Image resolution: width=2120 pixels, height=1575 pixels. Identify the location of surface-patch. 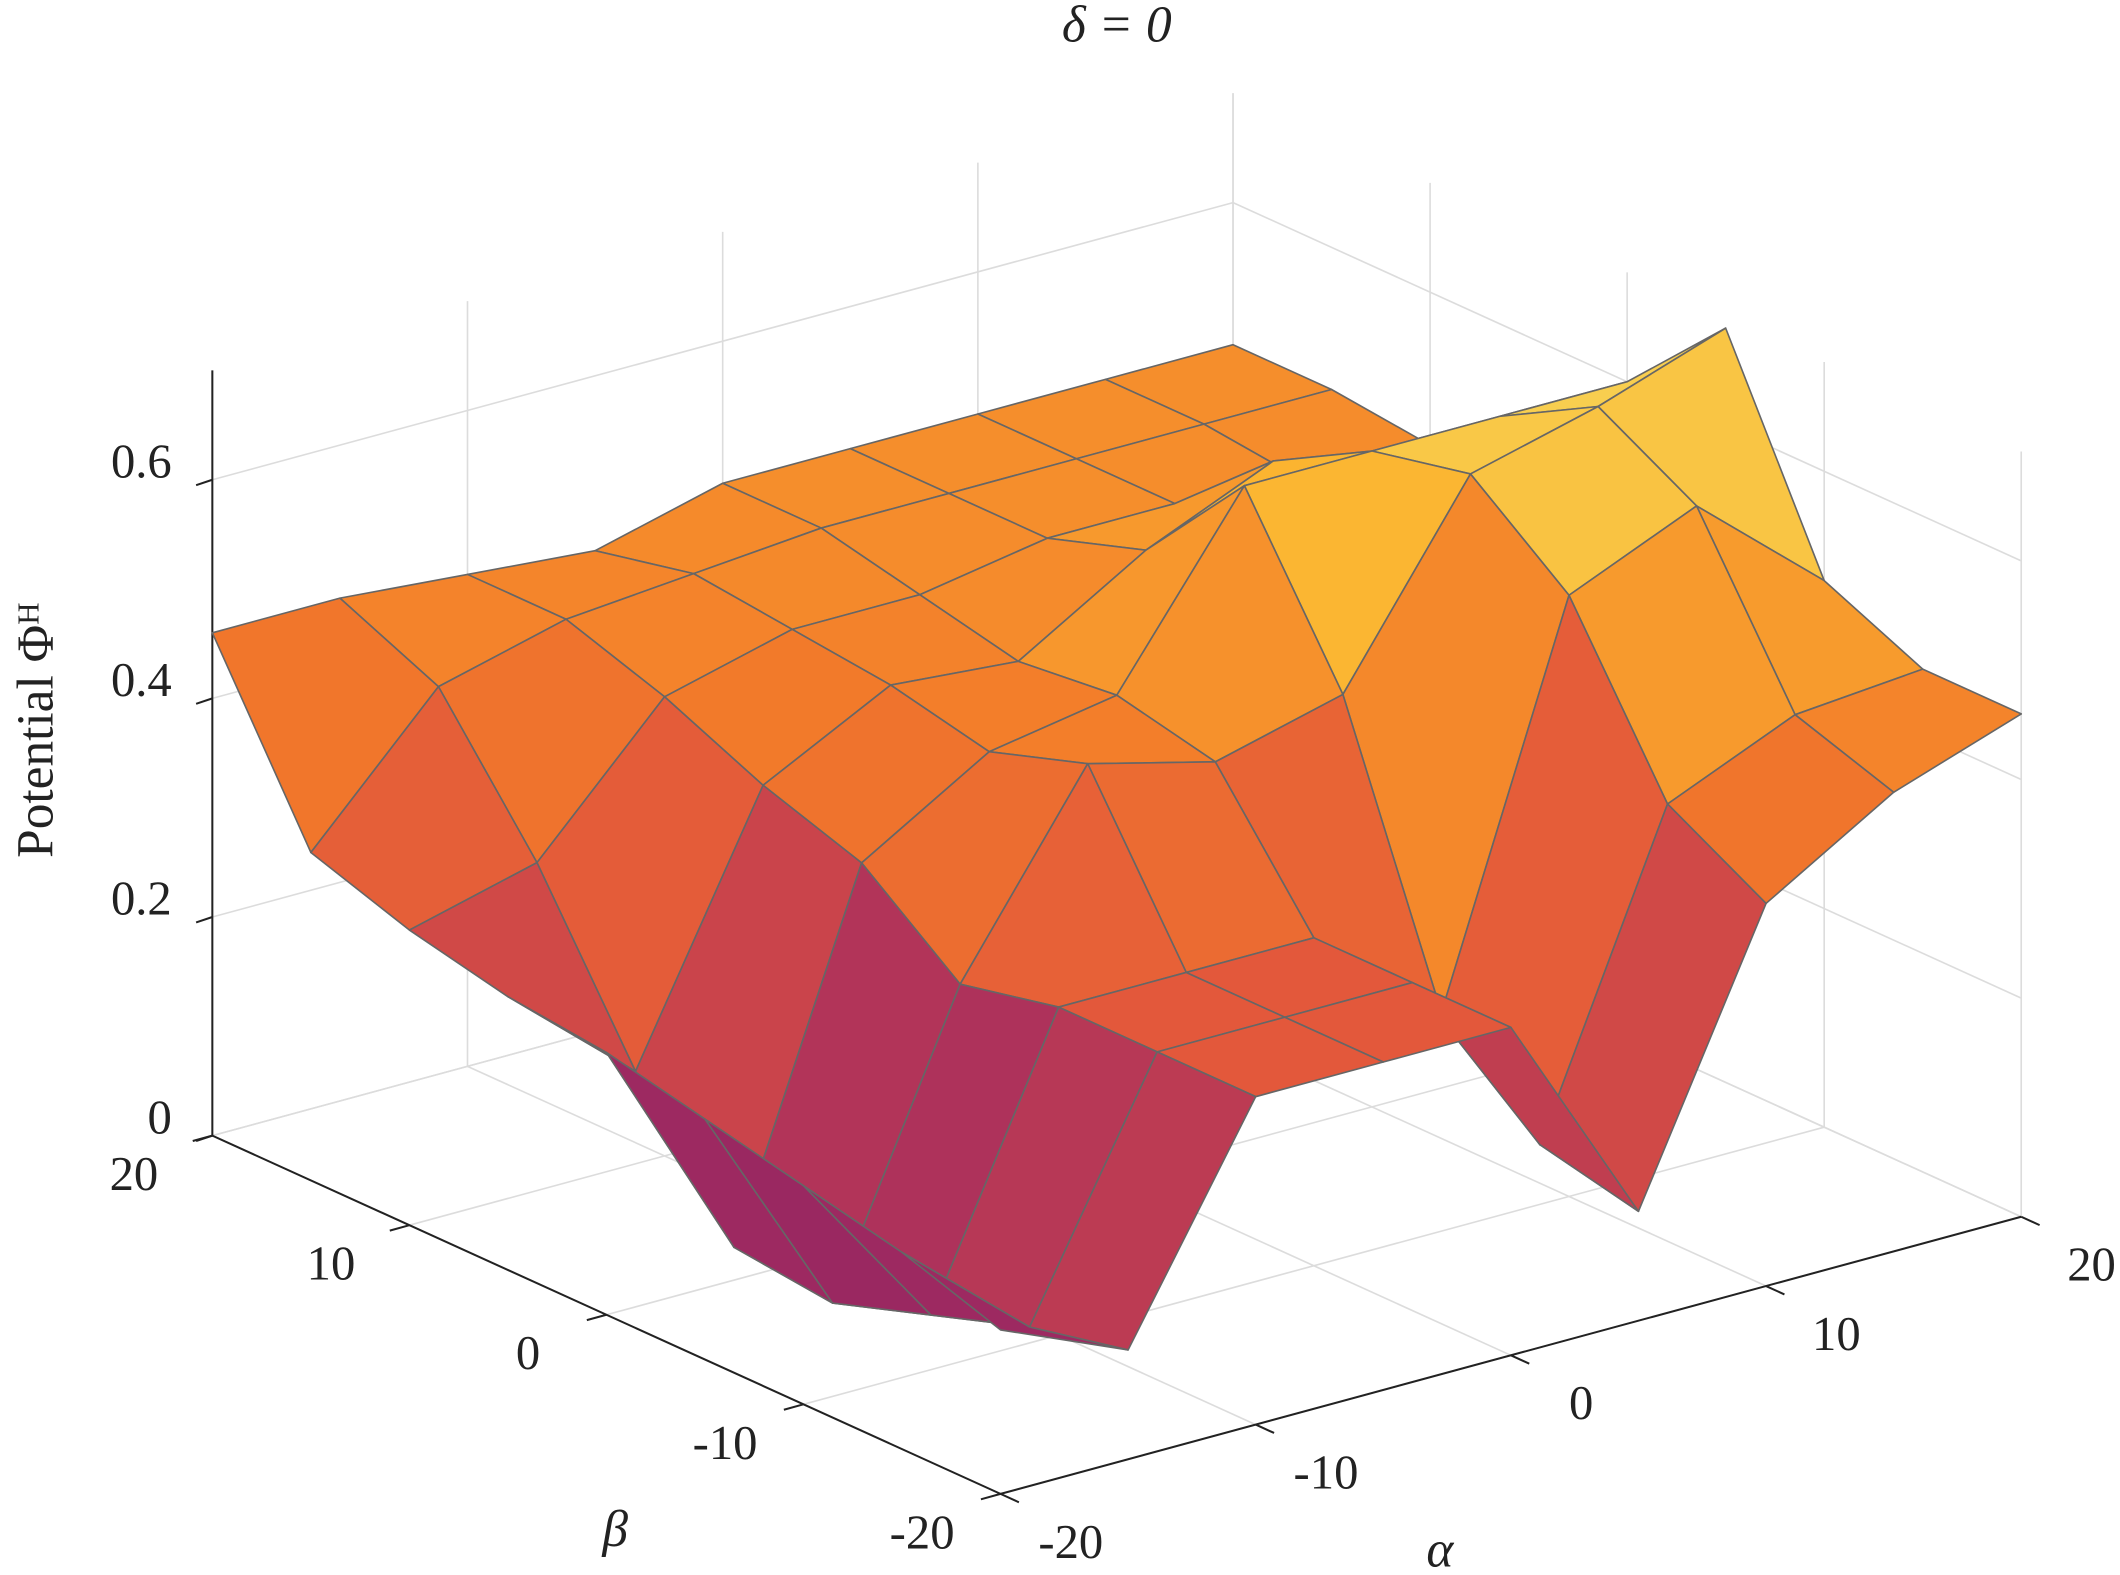
(1015, 1301).